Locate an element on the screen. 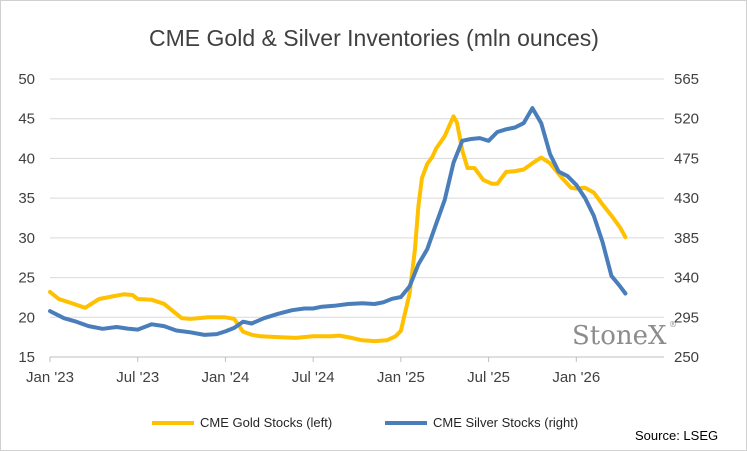  y-left-tick-label: 35 is located at coordinates (26, 198).